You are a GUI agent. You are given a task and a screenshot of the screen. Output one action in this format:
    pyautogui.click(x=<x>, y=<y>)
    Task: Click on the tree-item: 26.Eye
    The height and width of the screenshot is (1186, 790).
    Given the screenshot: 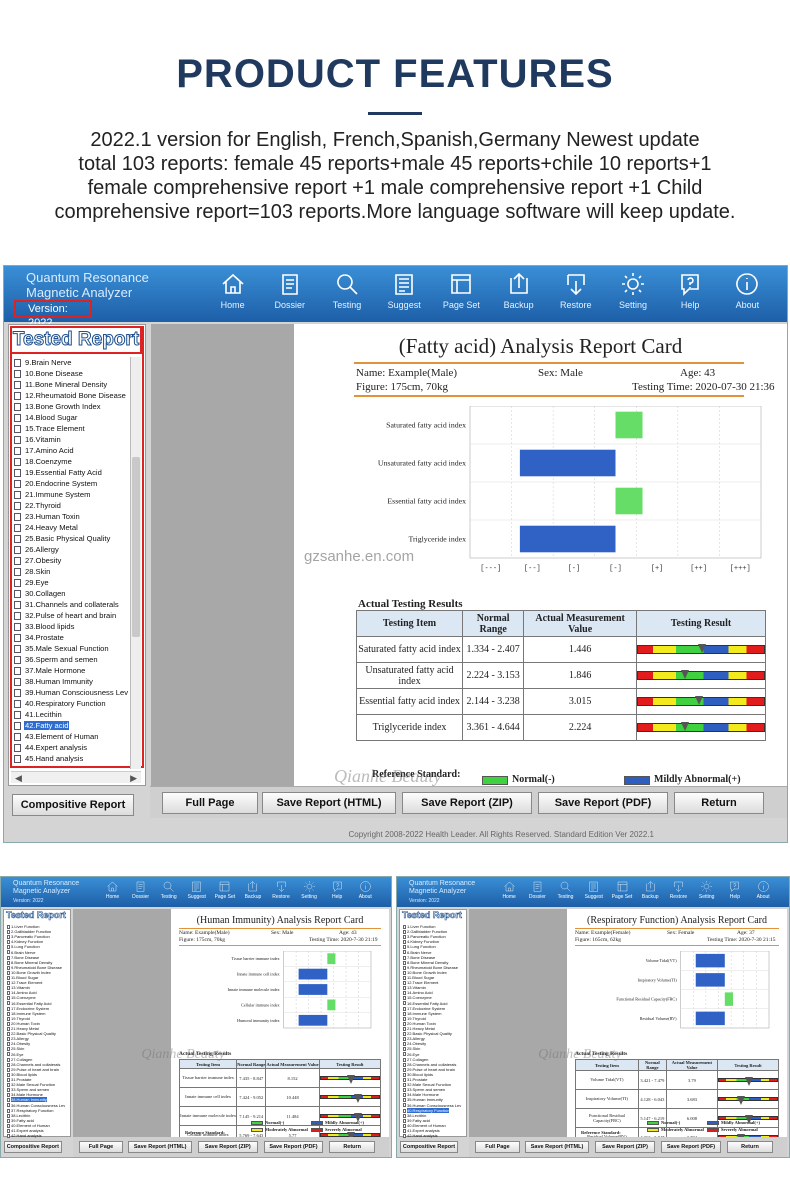 What is the action you would take?
    pyautogui.click(x=15, y=1054)
    